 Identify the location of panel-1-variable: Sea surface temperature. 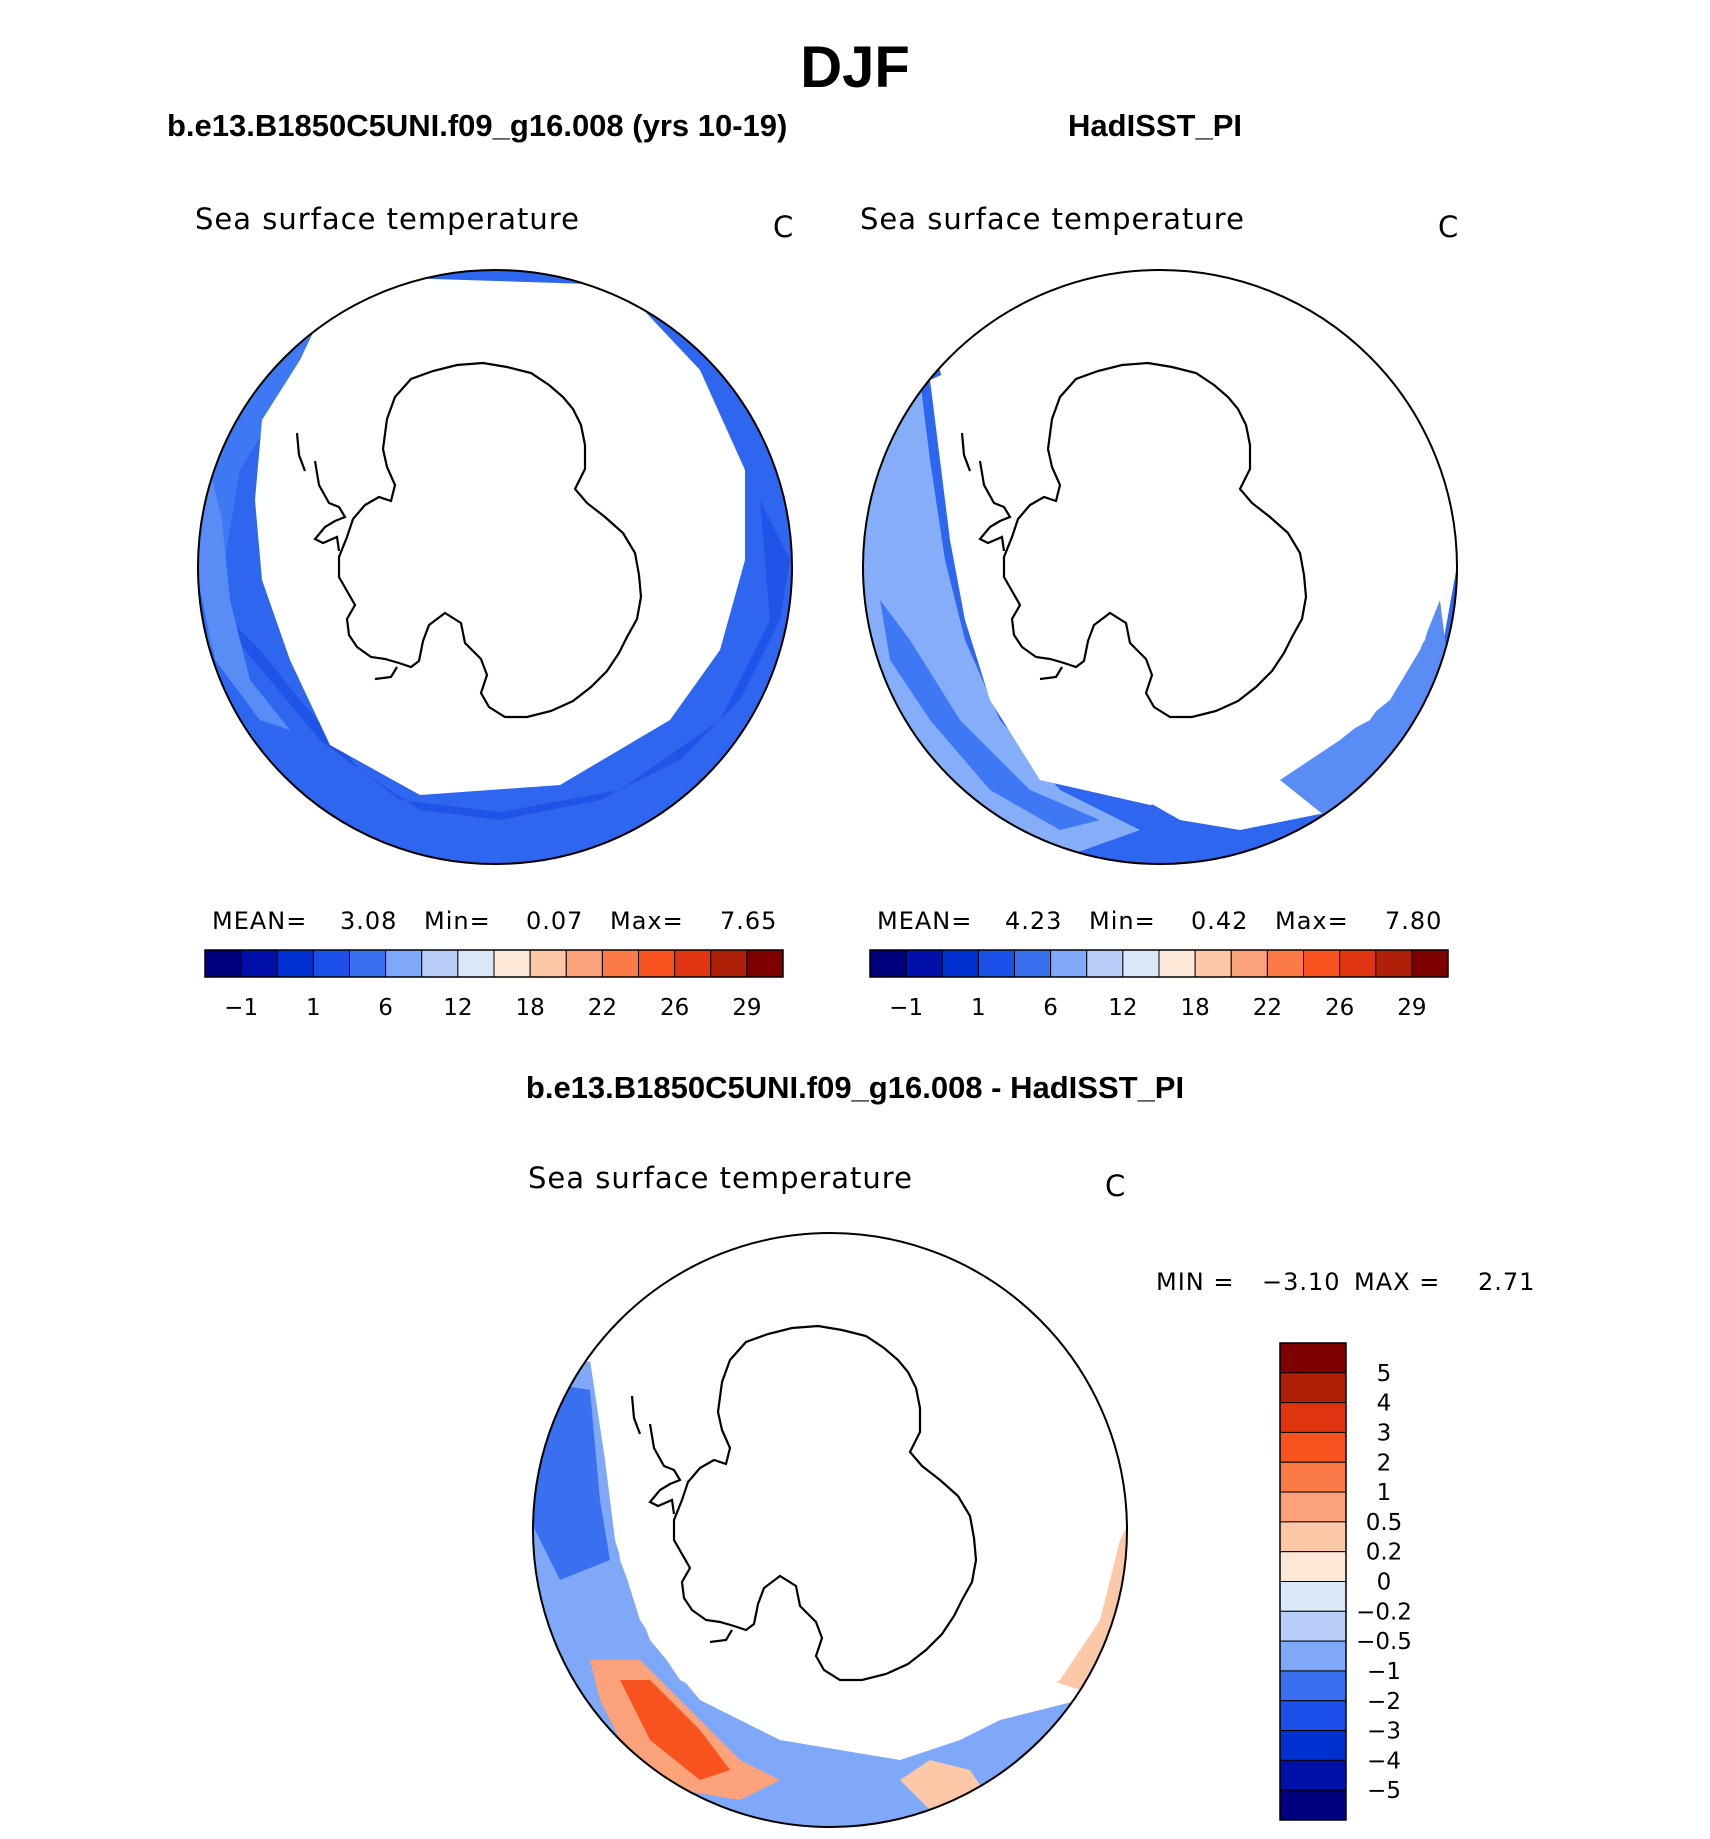
(387, 219).